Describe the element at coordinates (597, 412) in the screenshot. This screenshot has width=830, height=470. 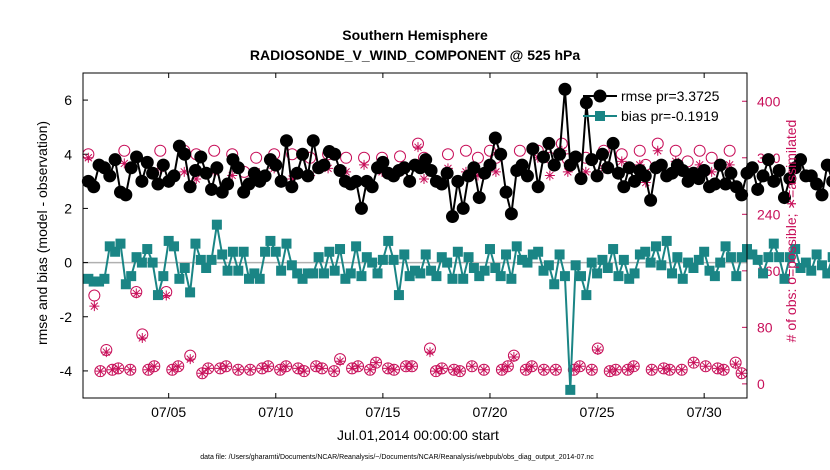
I see `x-tick-label: 07/25` at that location.